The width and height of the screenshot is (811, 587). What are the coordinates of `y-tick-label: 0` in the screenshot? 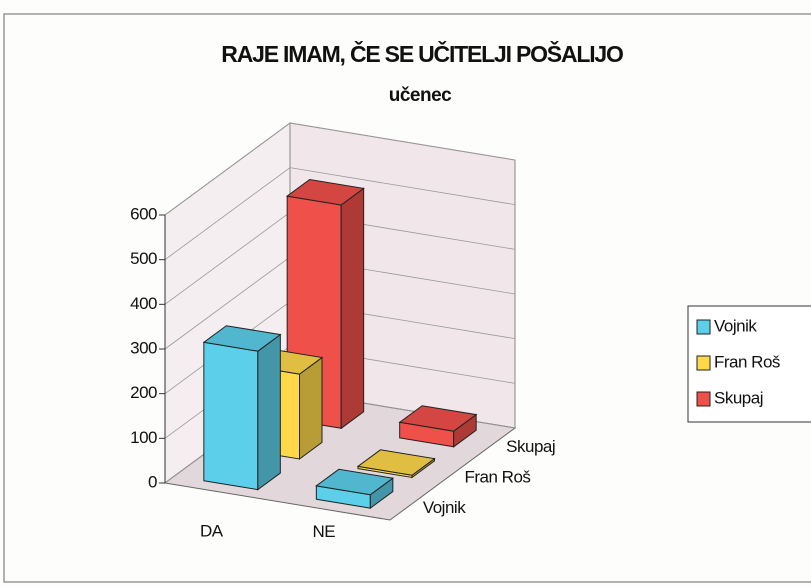 It's located at (152, 481).